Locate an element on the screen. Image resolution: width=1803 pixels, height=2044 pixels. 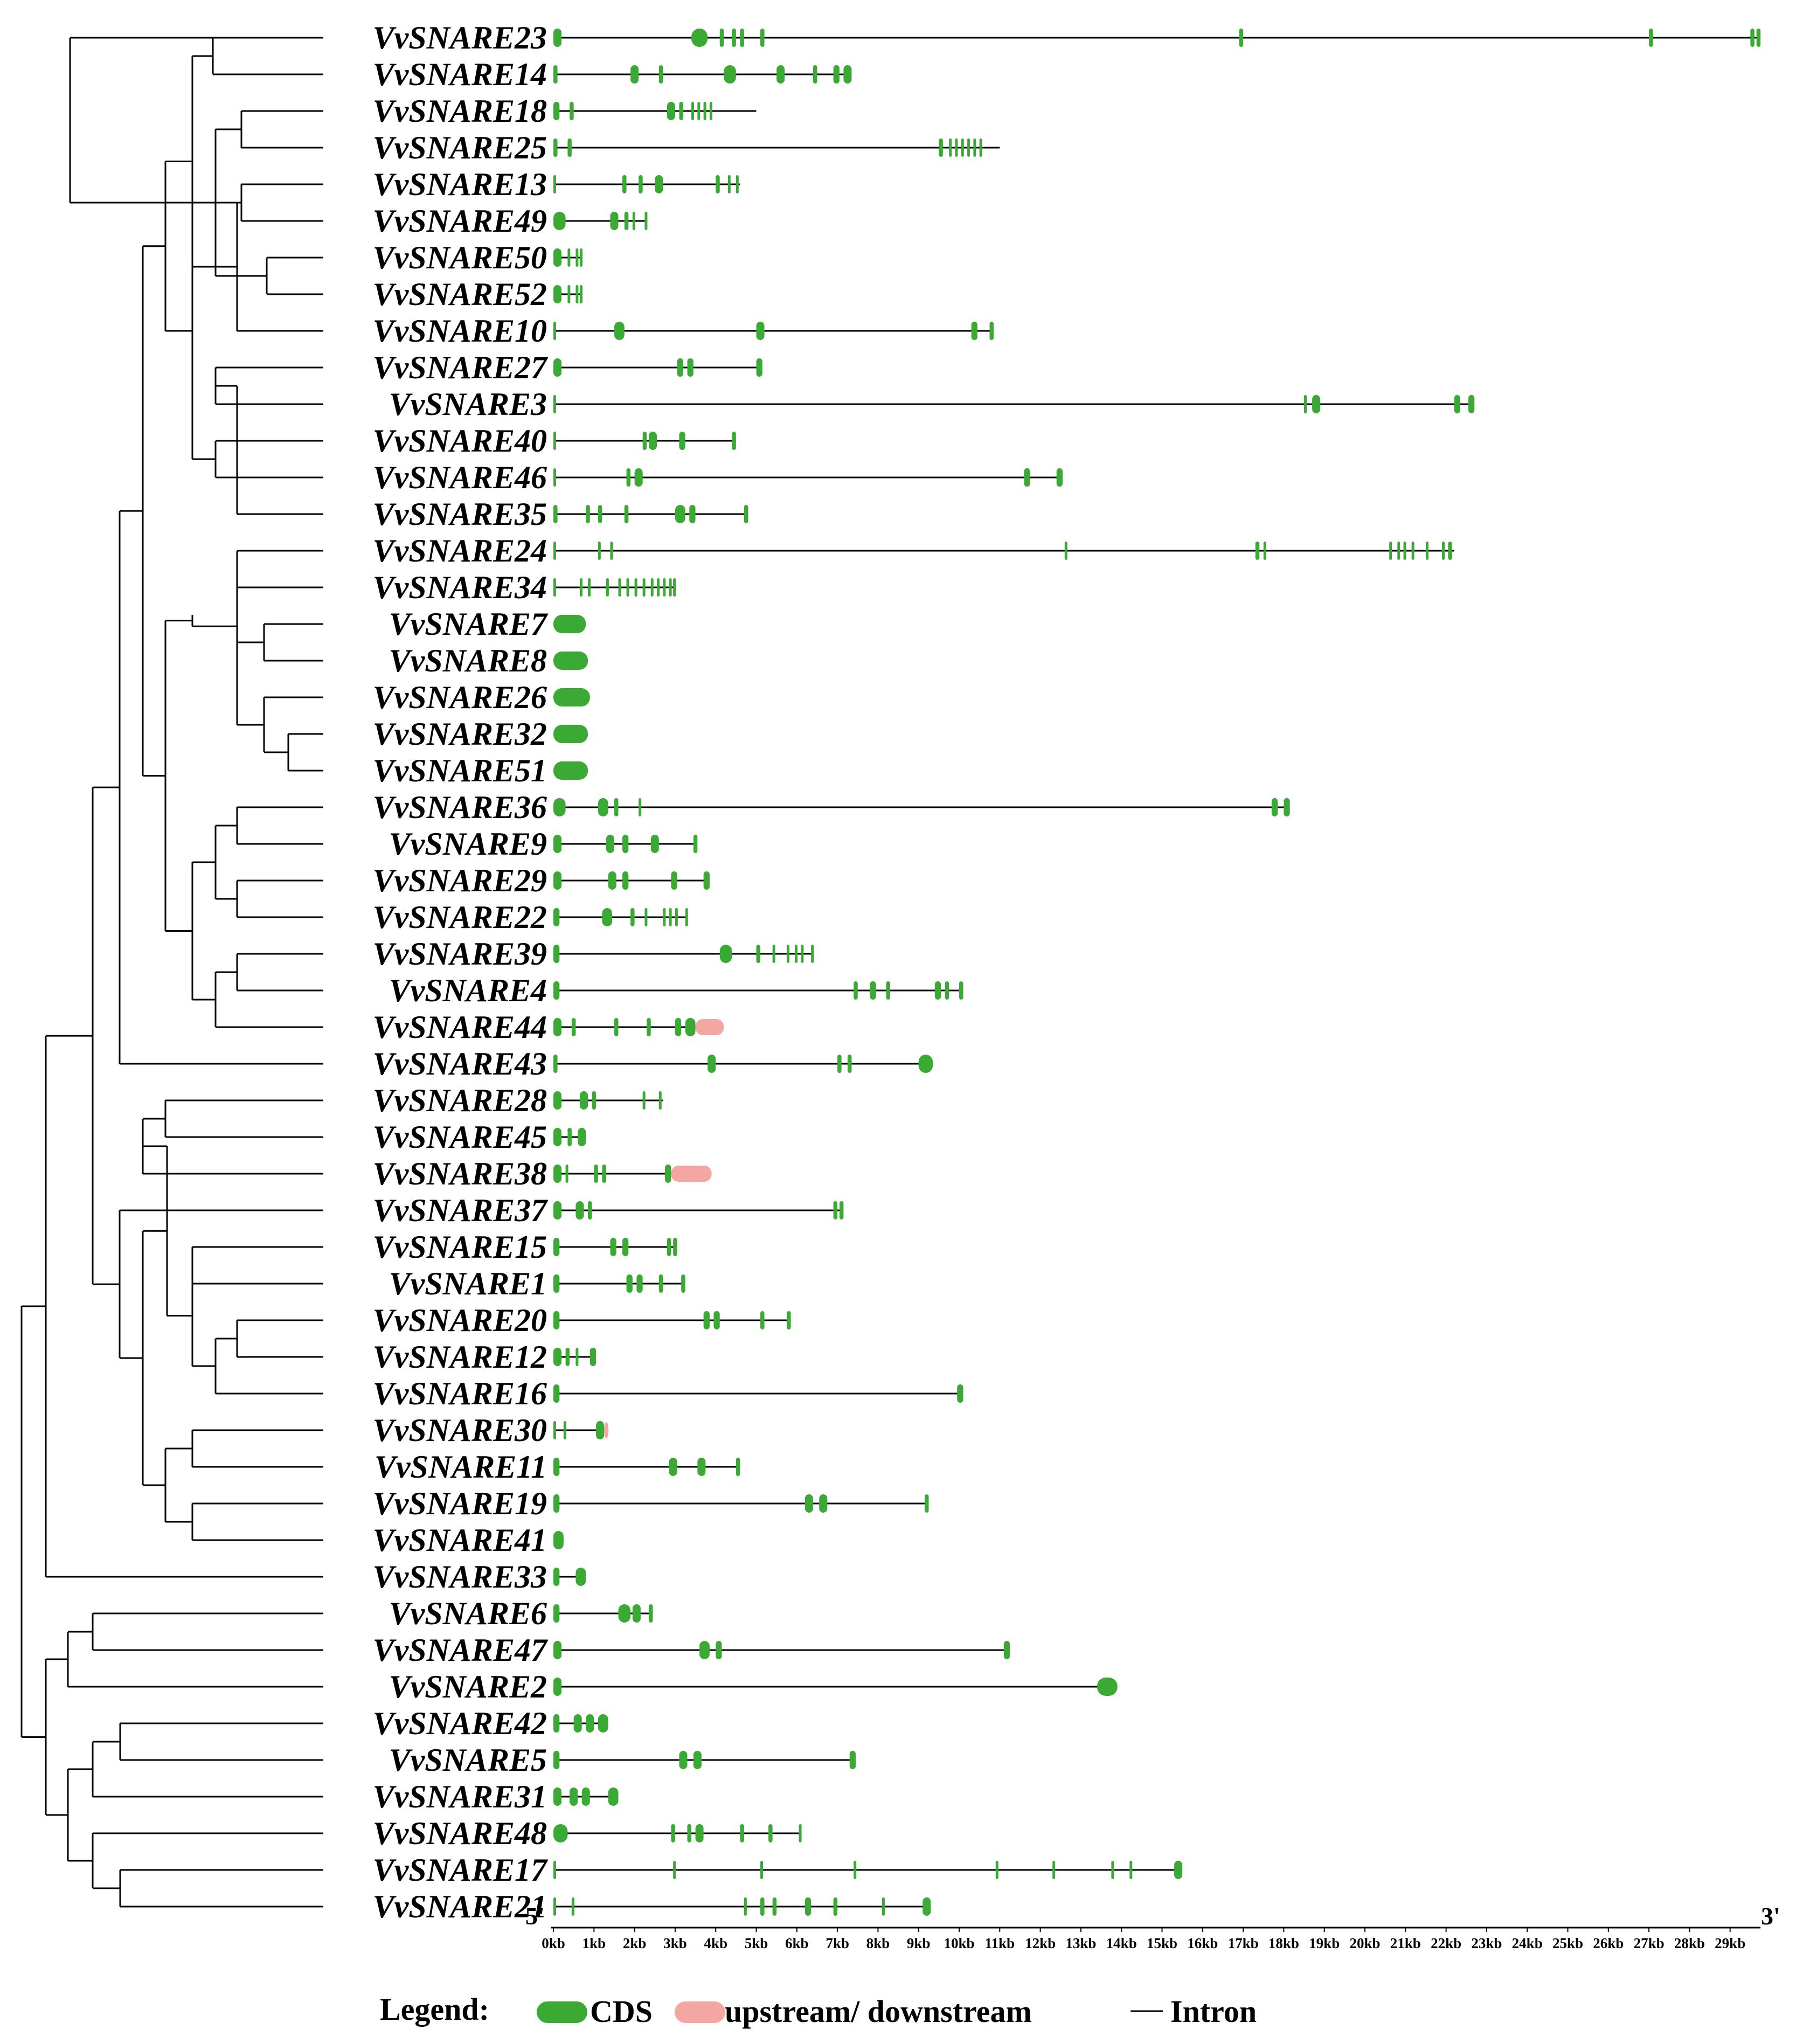
gene-row: VvSNARE48 is located at coordinates (587, 1834).